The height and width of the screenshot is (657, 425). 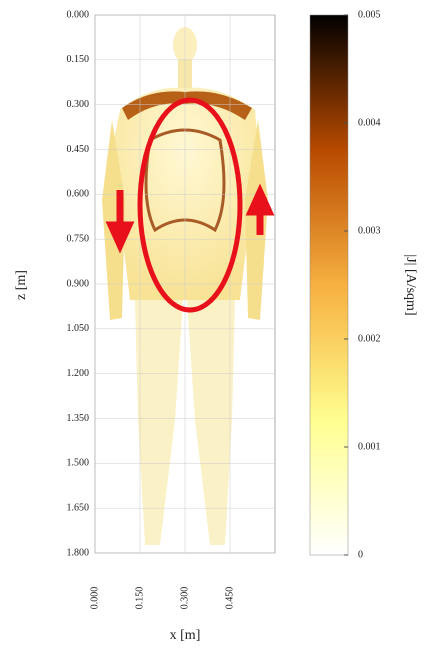 What do you see at coordinates (329, 285) in the screenshot?
I see `colorbar` at bounding box center [329, 285].